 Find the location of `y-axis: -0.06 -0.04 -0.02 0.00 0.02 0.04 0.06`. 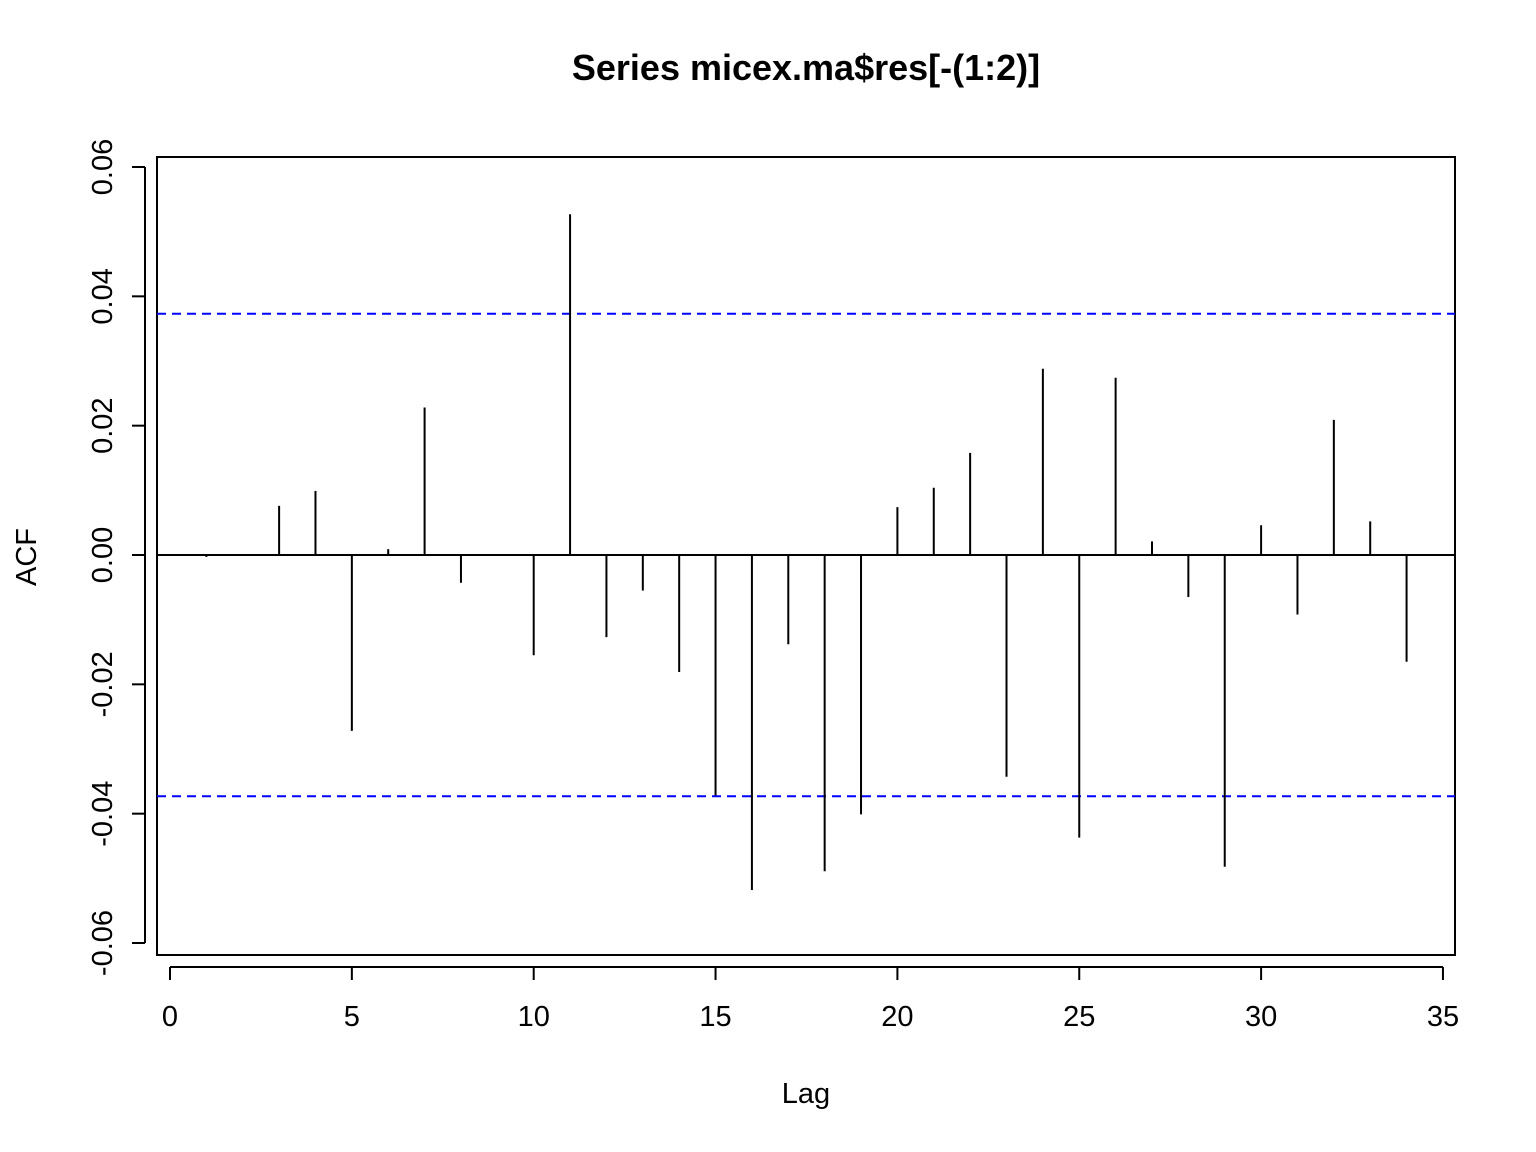

y-axis: -0.06 -0.04 -0.02 0.00 0.02 0.04 0.06 is located at coordinates (116, 557).